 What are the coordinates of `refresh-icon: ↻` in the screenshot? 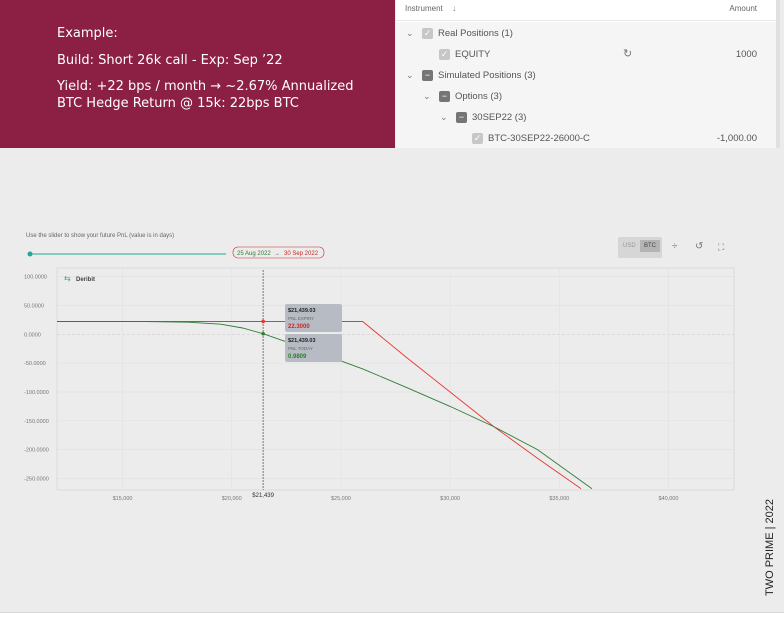 It's located at (628, 54).